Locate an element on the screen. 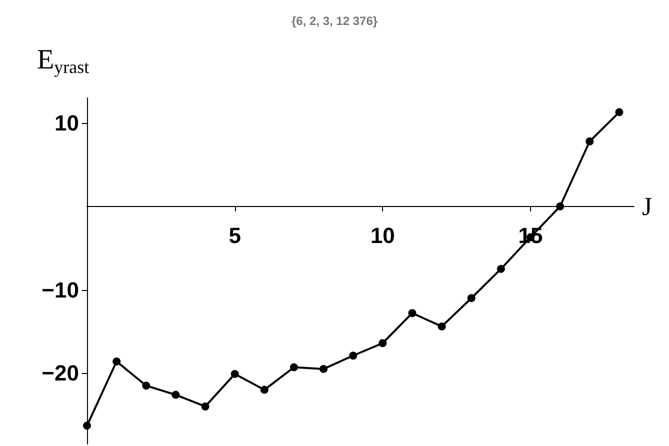 This screenshot has height=446, width=669. y-tick-label: −10 is located at coordinates (60, 289).